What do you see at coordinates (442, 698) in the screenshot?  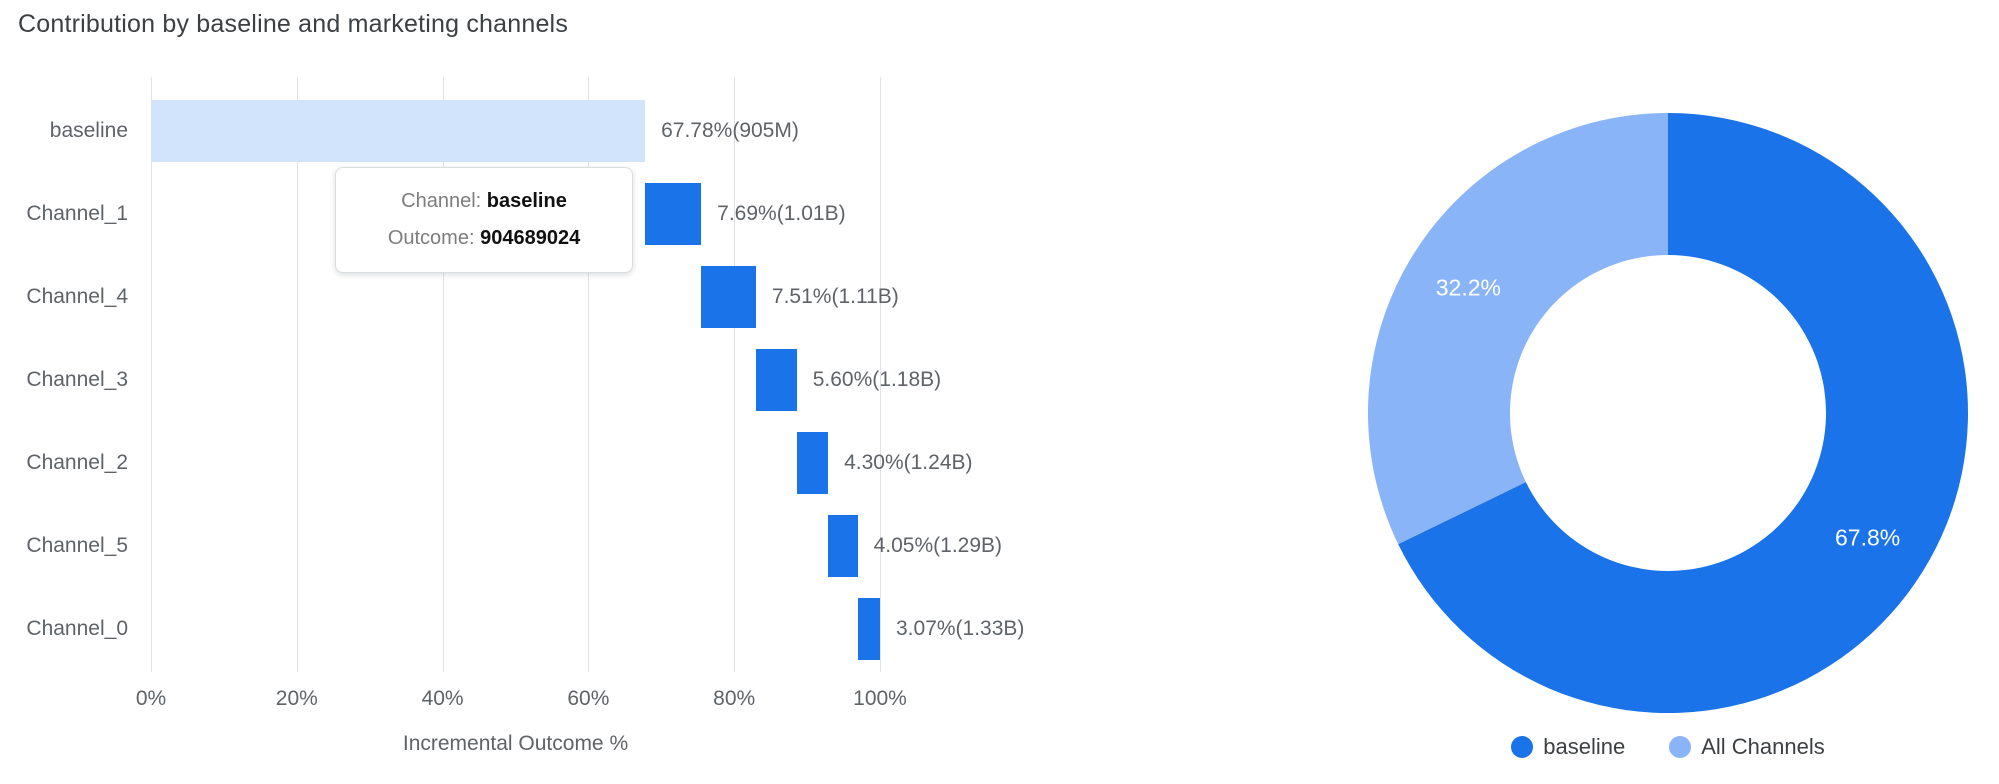 I see `x-tick-label: 40%` at bounding box center [442, 698].